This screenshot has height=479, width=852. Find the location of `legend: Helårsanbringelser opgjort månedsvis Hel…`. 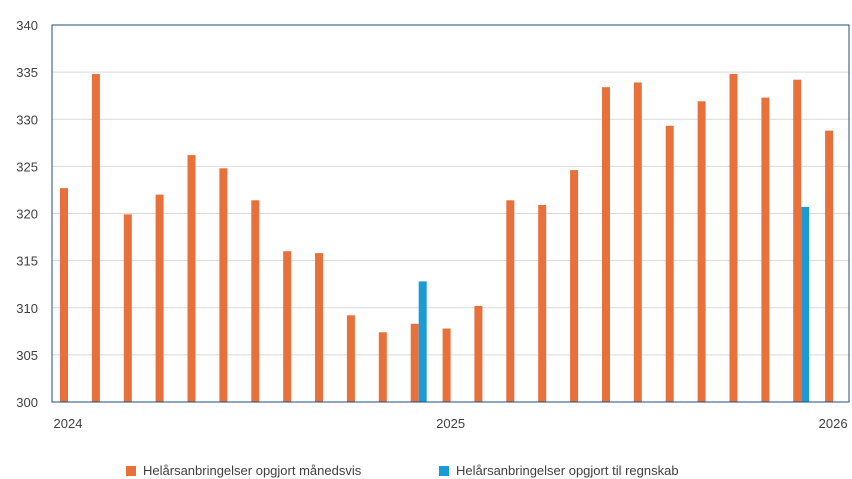

legend: Helårsanbringelser opgjort månedsvis Hel… is located at coordinates (402, 470).